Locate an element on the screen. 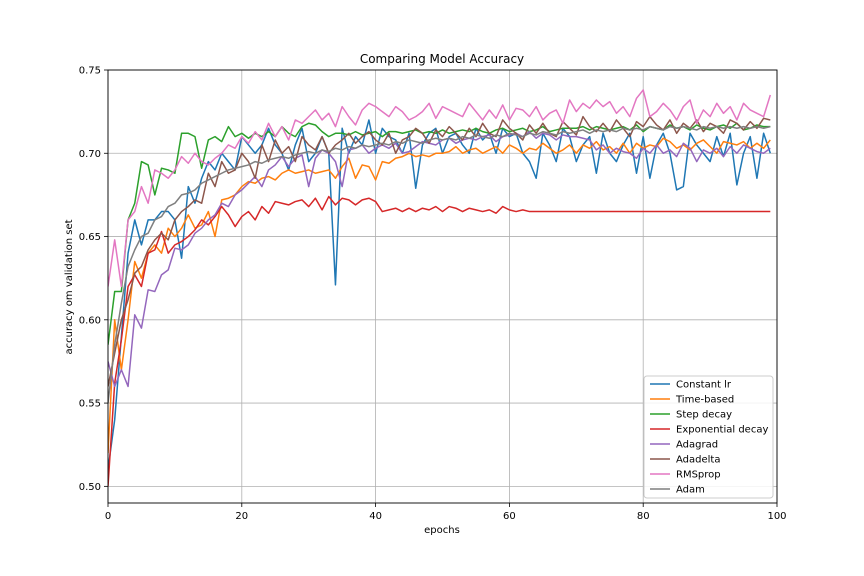  legend-label: Adagrad is located at coordinates (697, 445).